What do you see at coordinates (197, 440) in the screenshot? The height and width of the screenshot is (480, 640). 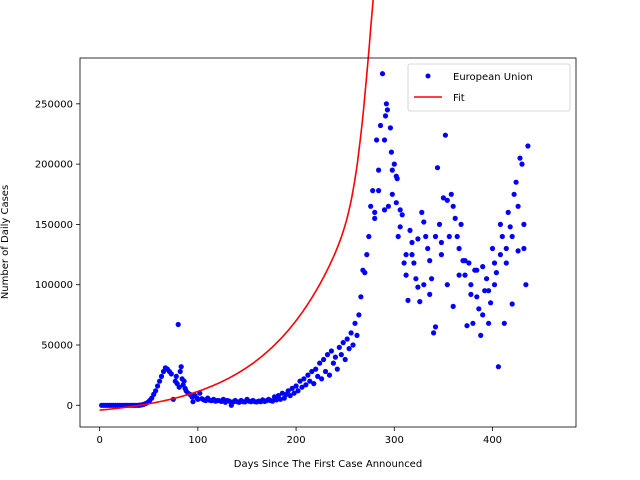 I see `x-tick-label: 100` at bounding box center [197, 440].